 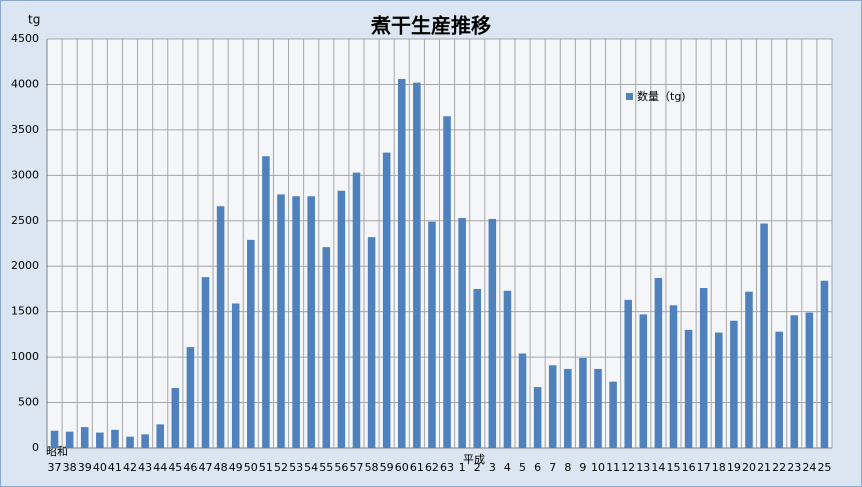 What do you see at coordinates (613, 467) in the screenshot?
I see `x-tick-label: 11` at bounding box center [613, 467].